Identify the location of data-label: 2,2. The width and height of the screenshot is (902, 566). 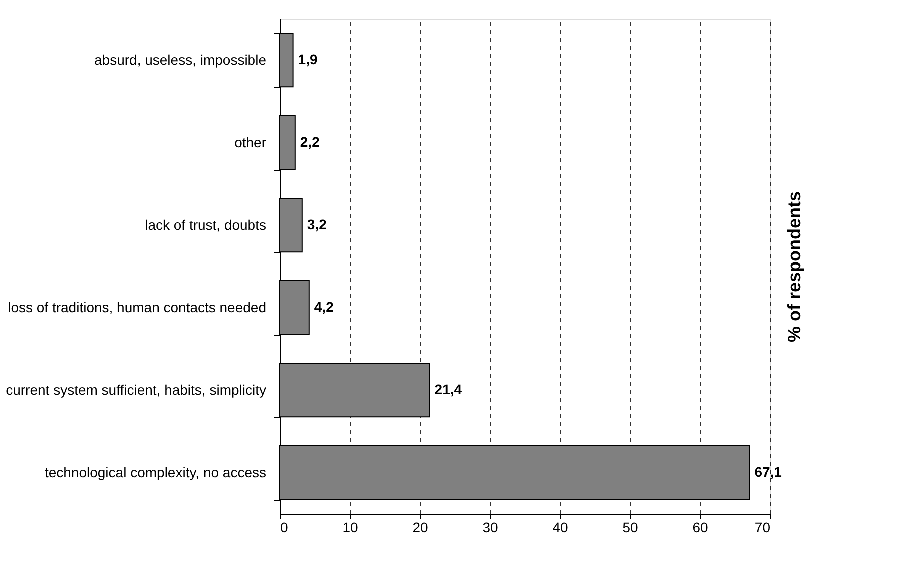
(310, 142).